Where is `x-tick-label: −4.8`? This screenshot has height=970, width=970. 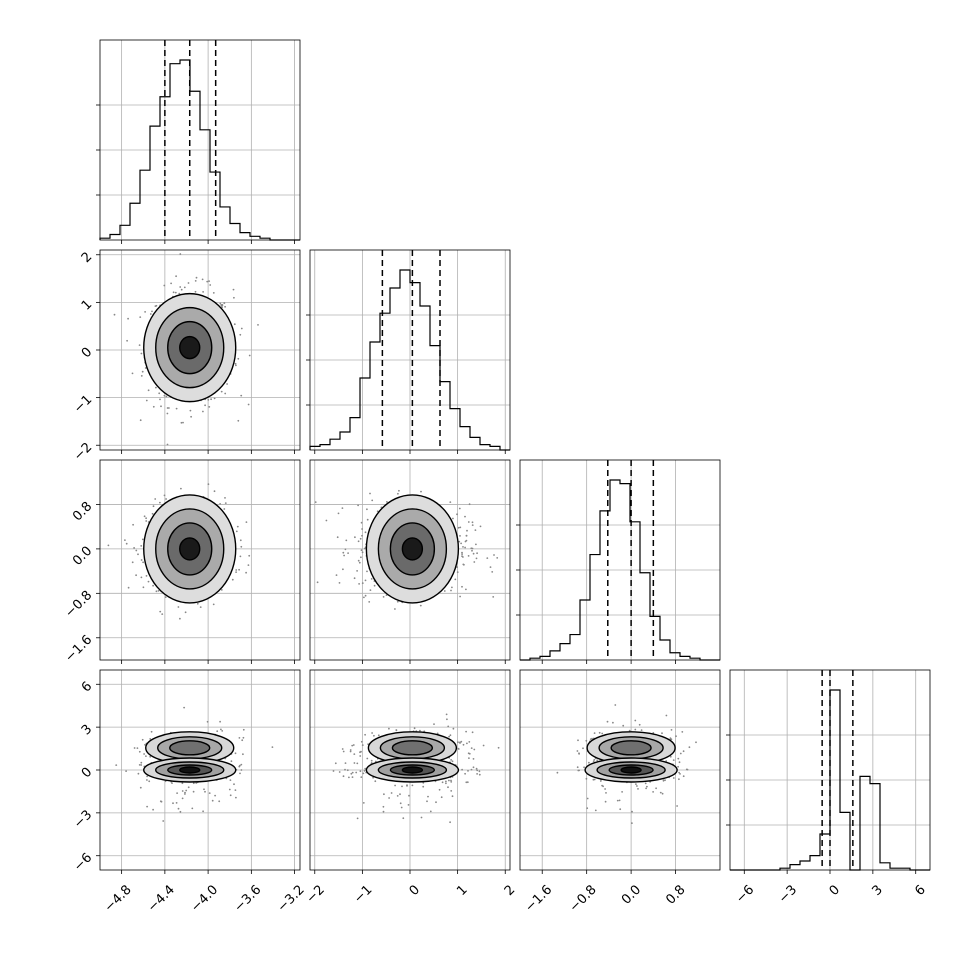
x-tick-label: −4.8 is located at coordinates (118, 898).